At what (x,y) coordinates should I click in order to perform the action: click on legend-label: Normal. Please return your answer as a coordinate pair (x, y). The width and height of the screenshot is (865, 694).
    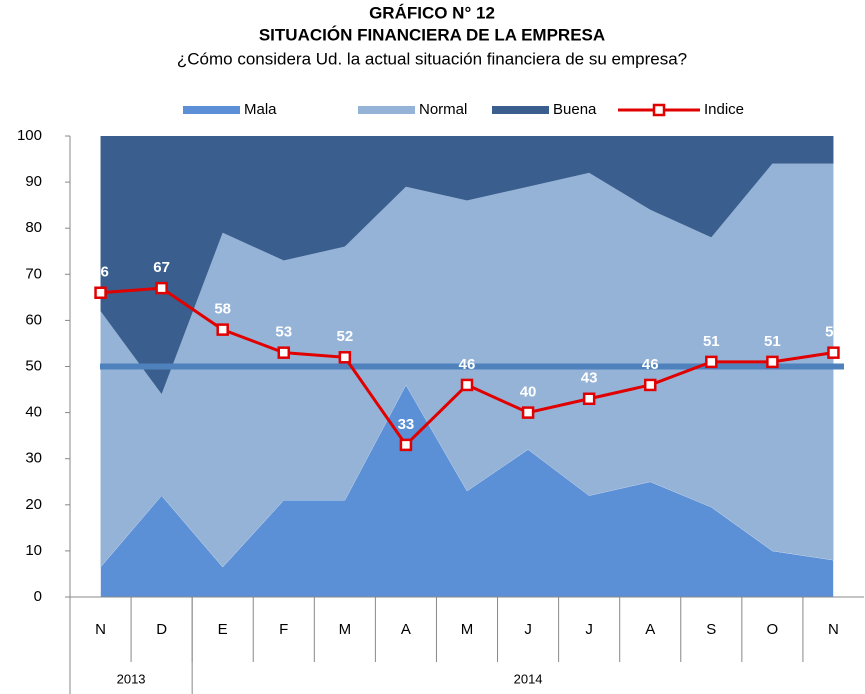
    Looking at the image, I should click on (443, 109).